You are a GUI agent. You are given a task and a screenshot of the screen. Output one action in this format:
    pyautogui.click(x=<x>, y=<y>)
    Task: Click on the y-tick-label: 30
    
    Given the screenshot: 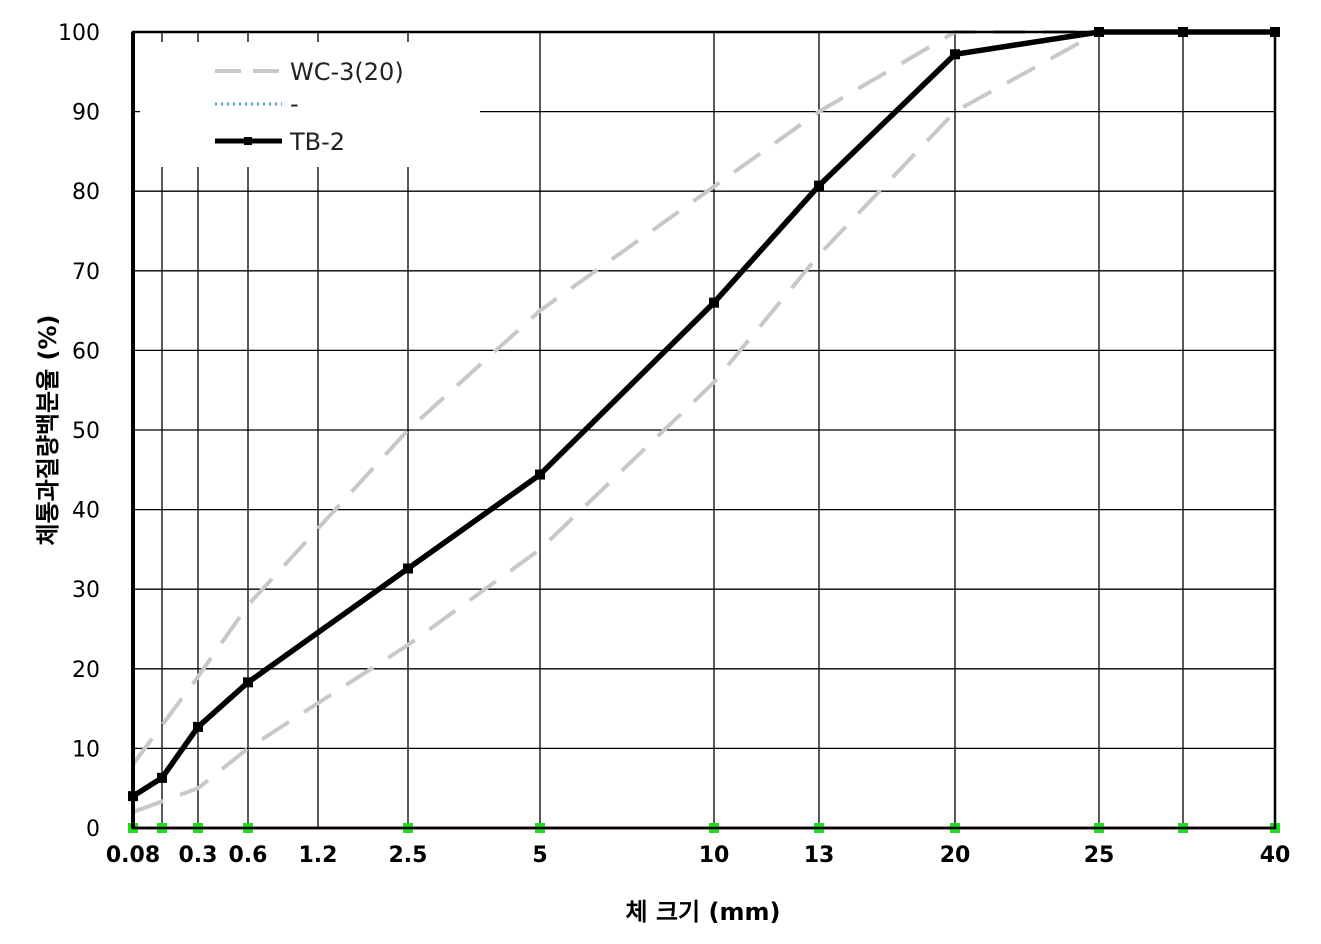 What is the action you would take?
    pyautogui.click(x=86, y=590)
    